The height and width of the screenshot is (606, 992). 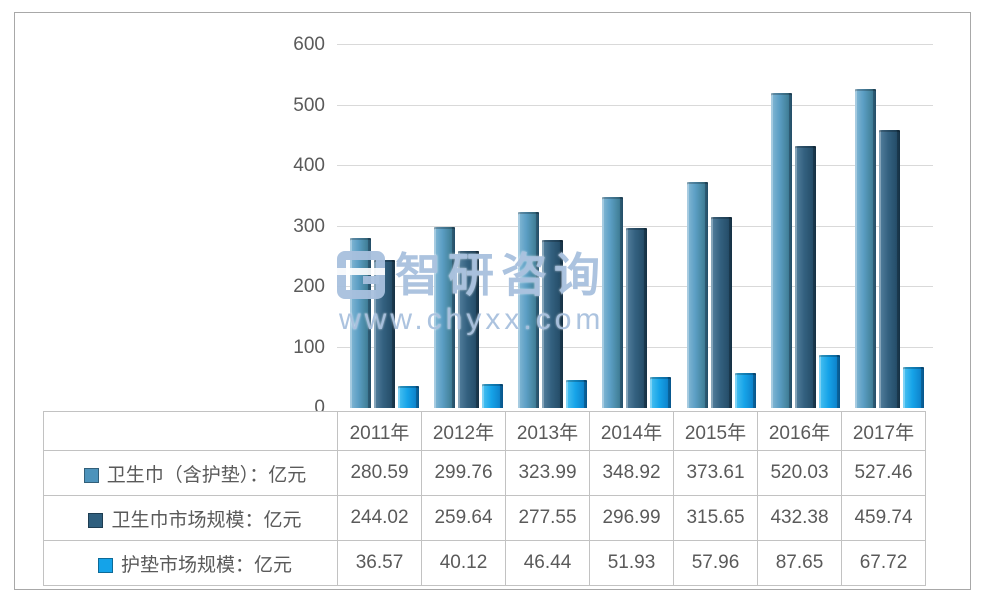 I want to click on legend-label: 护垫市场规模：亿元, so click(x=206, y=565).